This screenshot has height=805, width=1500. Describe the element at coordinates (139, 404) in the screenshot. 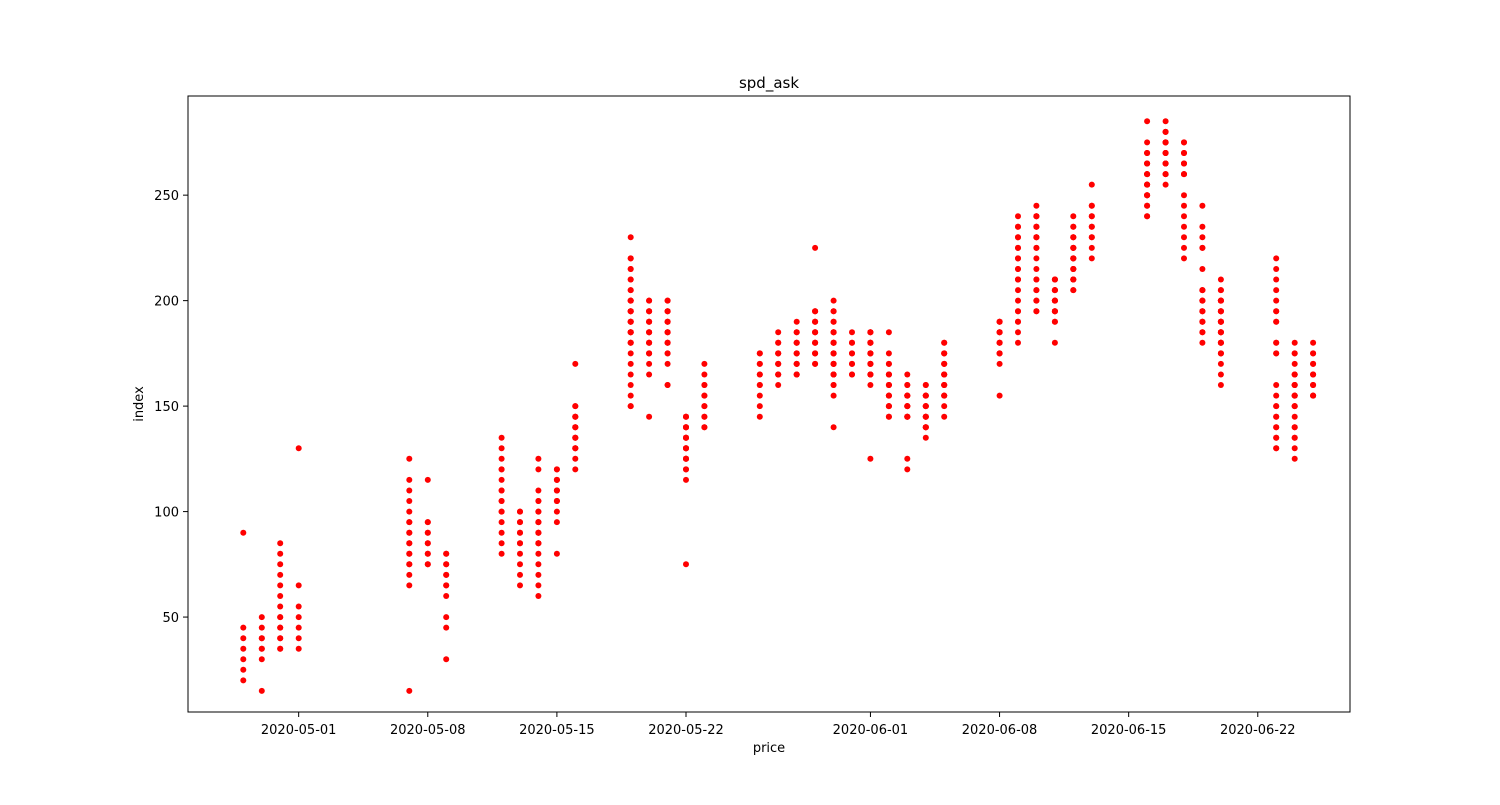

I see `y-axis-label: index` at that location.